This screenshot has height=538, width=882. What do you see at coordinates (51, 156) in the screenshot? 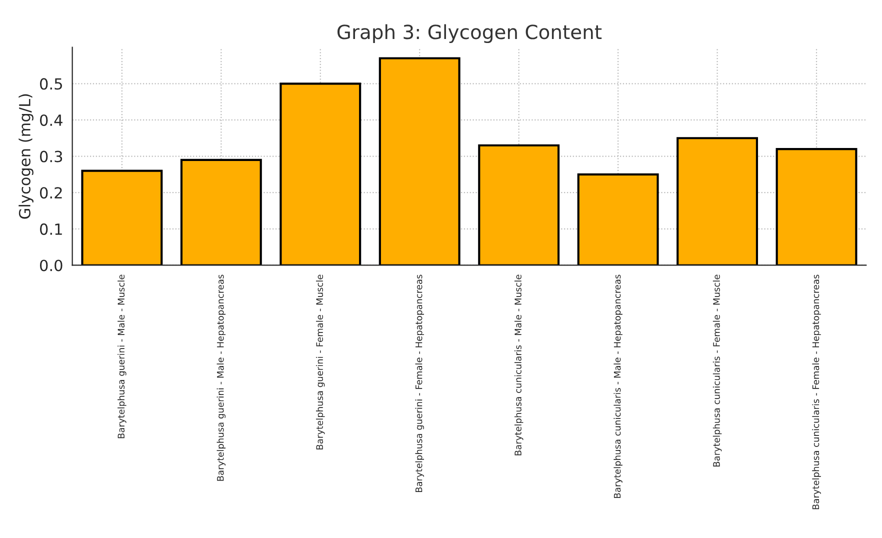
I see `y-tick-label: 0.3` at bounding box center [51, 156].